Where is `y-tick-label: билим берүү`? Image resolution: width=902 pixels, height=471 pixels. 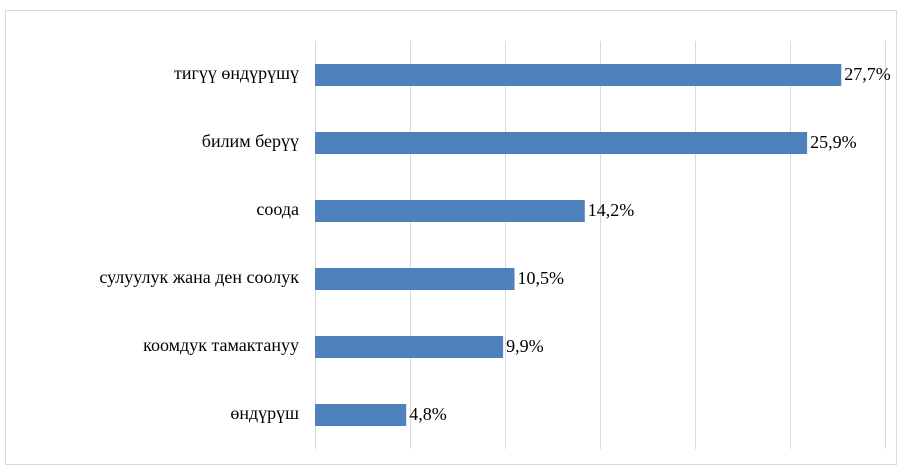
y-tick-label: билим берүү is located at coordinates (250, 141).